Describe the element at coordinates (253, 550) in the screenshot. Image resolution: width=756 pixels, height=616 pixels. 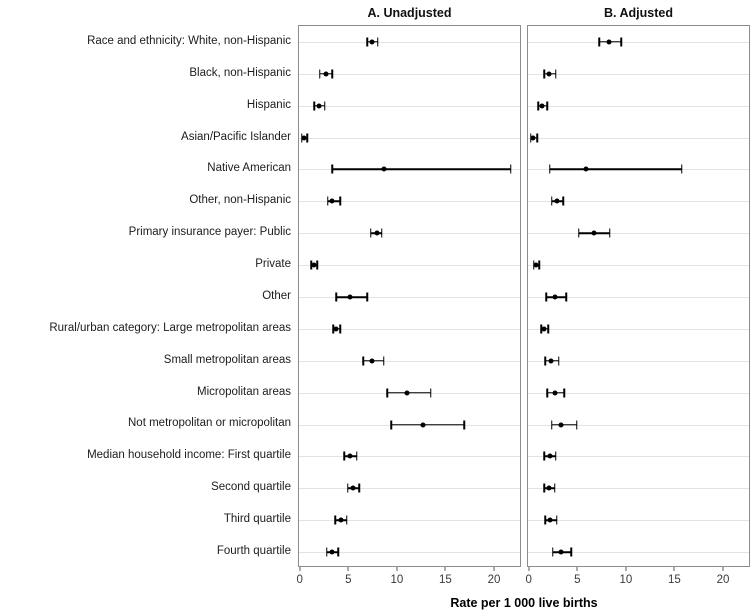
I see `category-label: Fourth quartile` at that location.